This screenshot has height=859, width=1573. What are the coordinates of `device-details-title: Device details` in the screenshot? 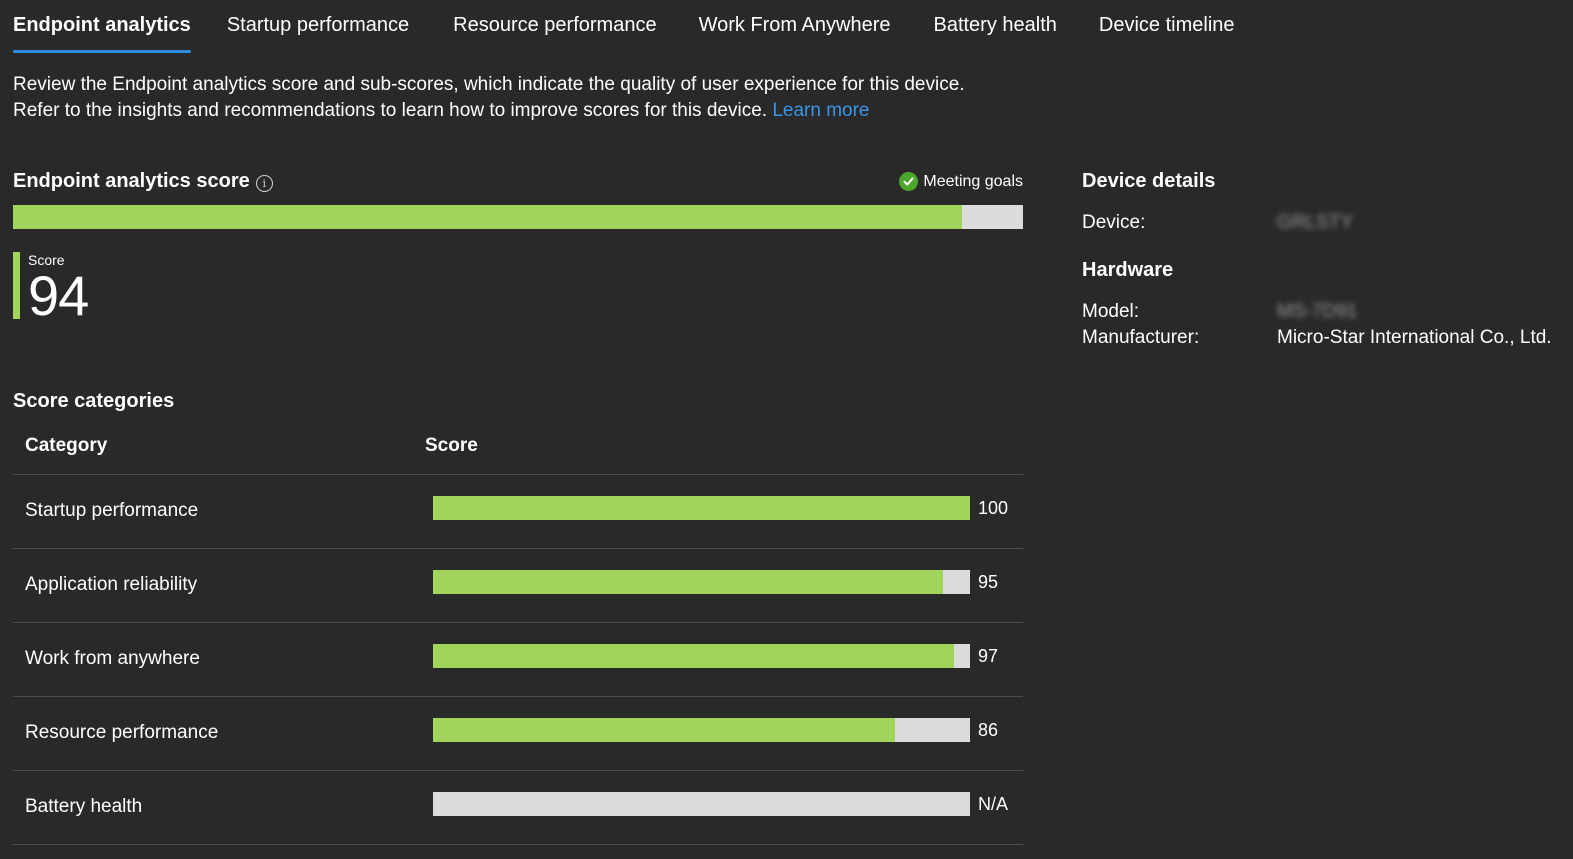 It's located at (1149, 181).